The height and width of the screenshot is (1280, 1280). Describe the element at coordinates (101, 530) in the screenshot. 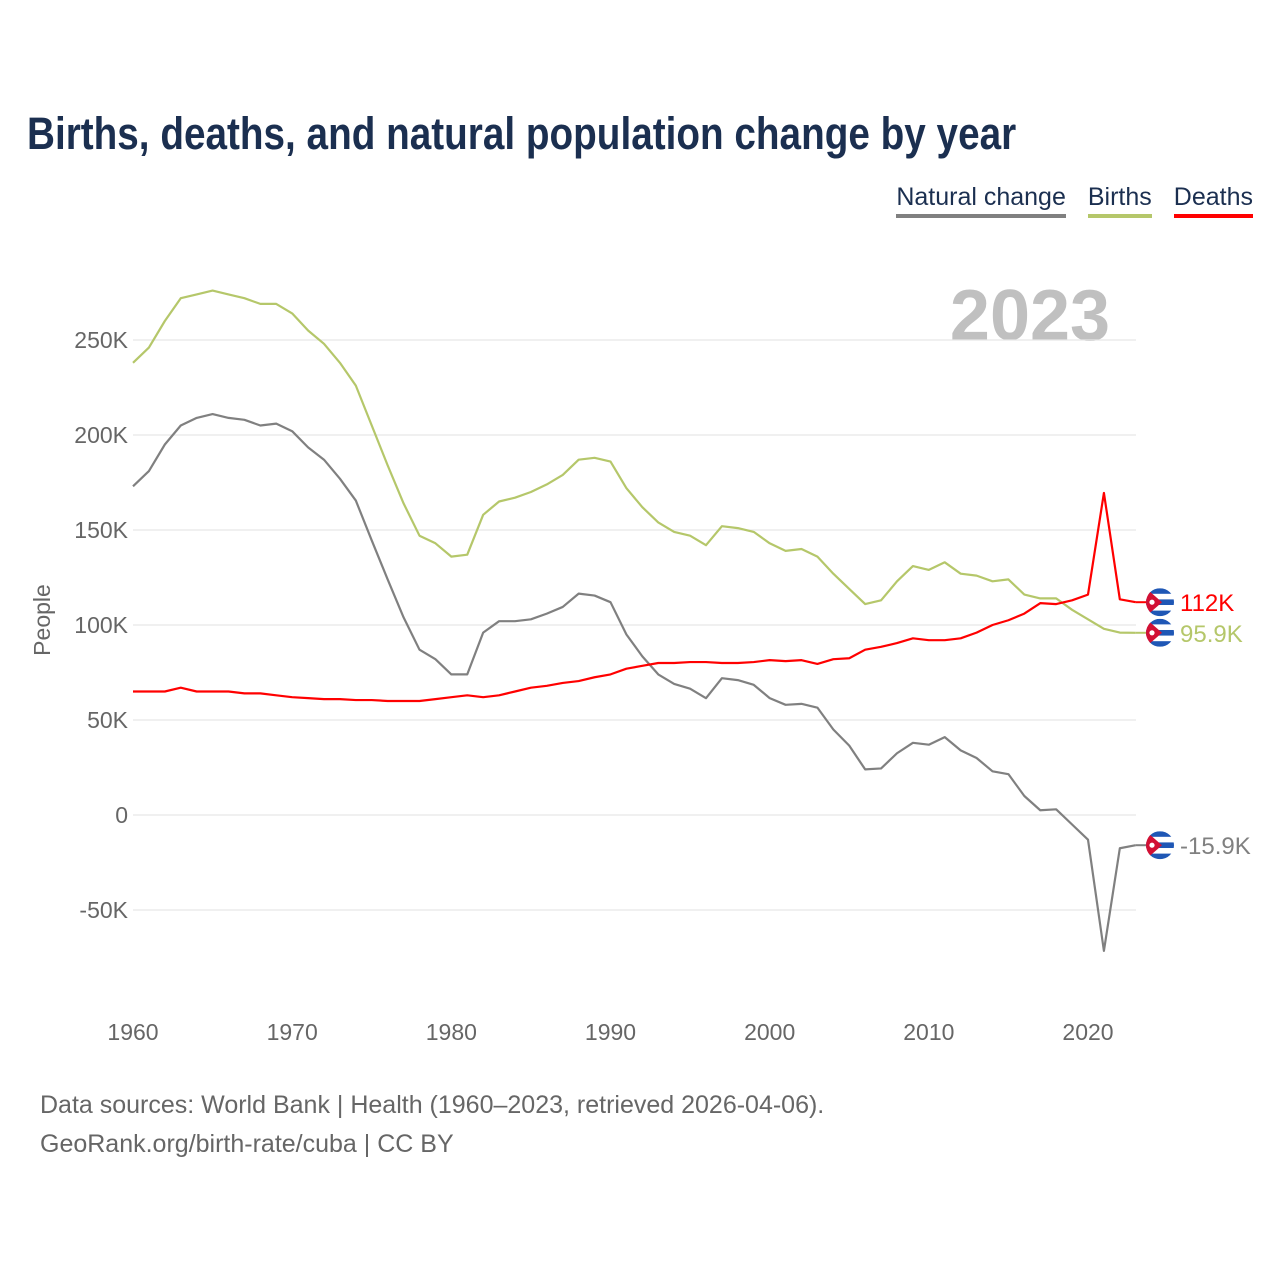

I see `y-tick-label: 150K` at that location.